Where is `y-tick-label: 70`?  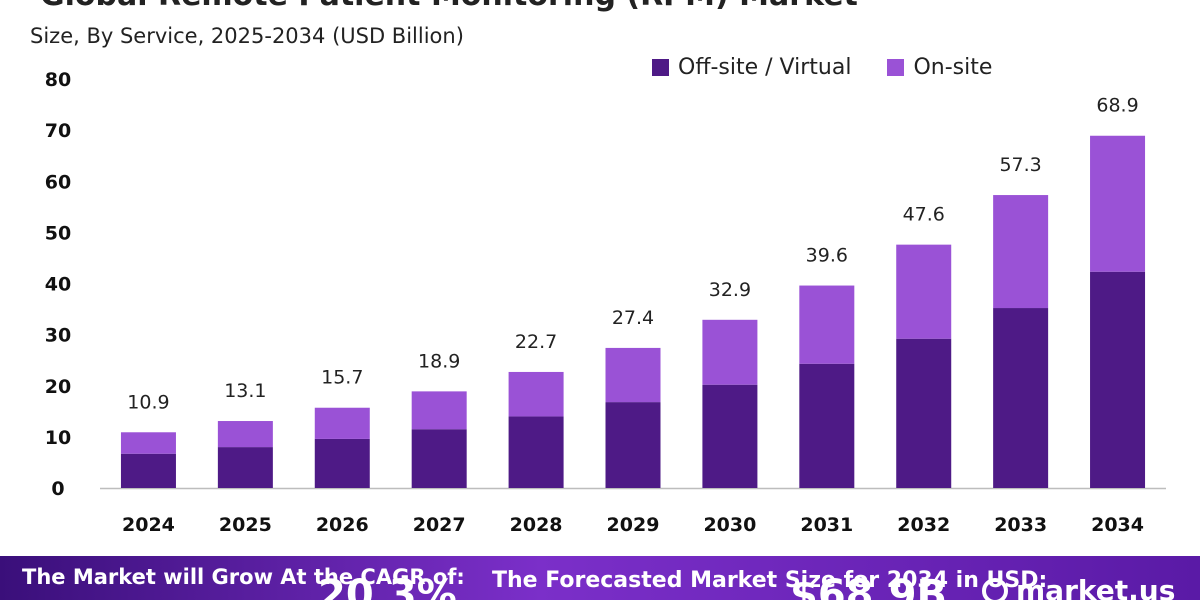 y-tick-label: 70 is located at coordinates (58, 131).